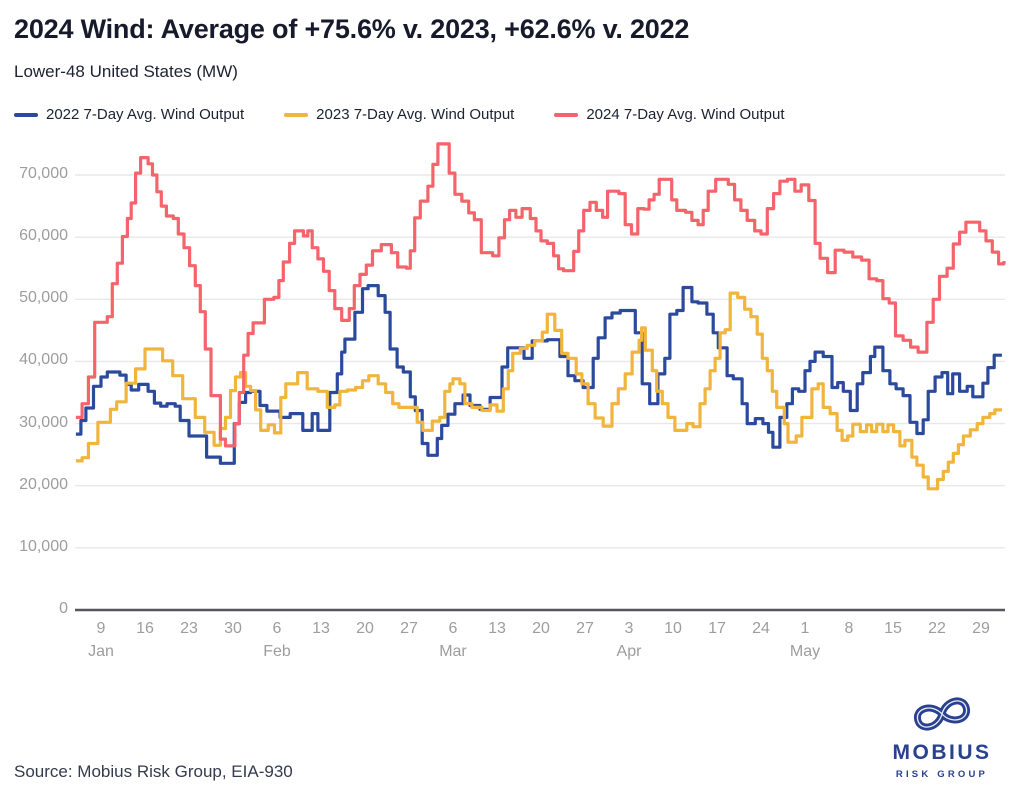 The width and height of the screenshot is (1024, 799). Describe the element at coordinates (761, 628) in the screenshot. I see `x-tick-label: 24` at that location.